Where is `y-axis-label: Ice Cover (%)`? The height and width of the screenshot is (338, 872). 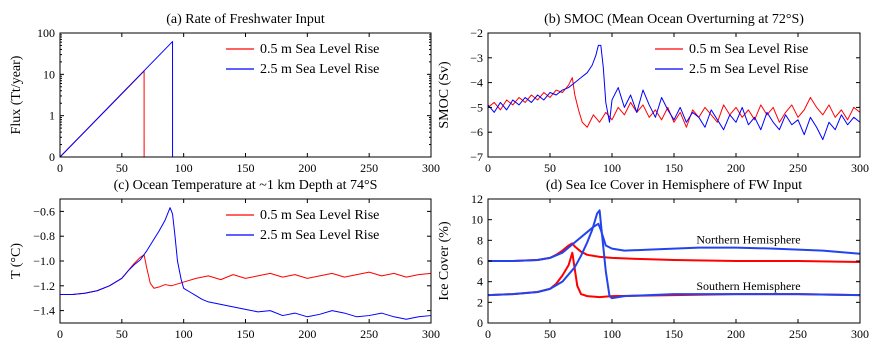
y-axis-label: Ice Cover (%) is located at coordinates (444, 261).